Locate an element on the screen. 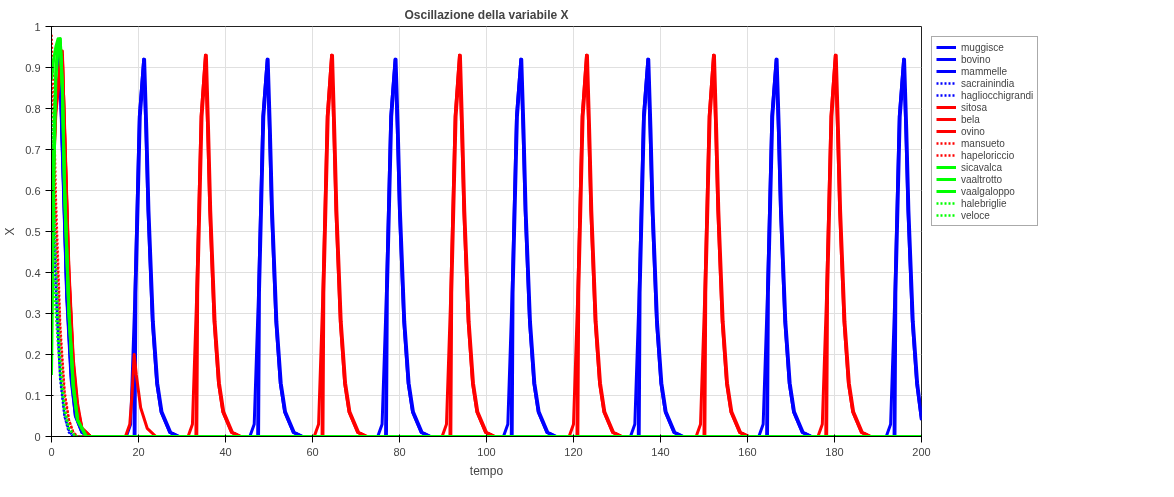 The image size is (1174, 497). y-tick-label: 0 is located at coordinates (37, 436).